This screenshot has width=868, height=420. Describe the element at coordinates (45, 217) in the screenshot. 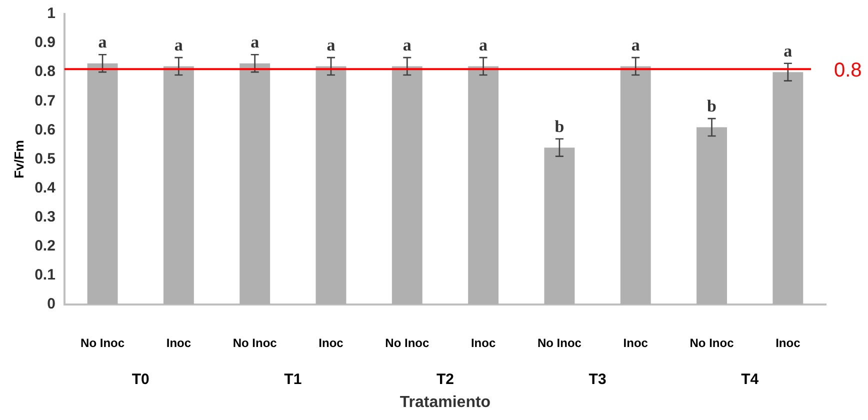

I see `y-tick-label: 0.3` at that location.